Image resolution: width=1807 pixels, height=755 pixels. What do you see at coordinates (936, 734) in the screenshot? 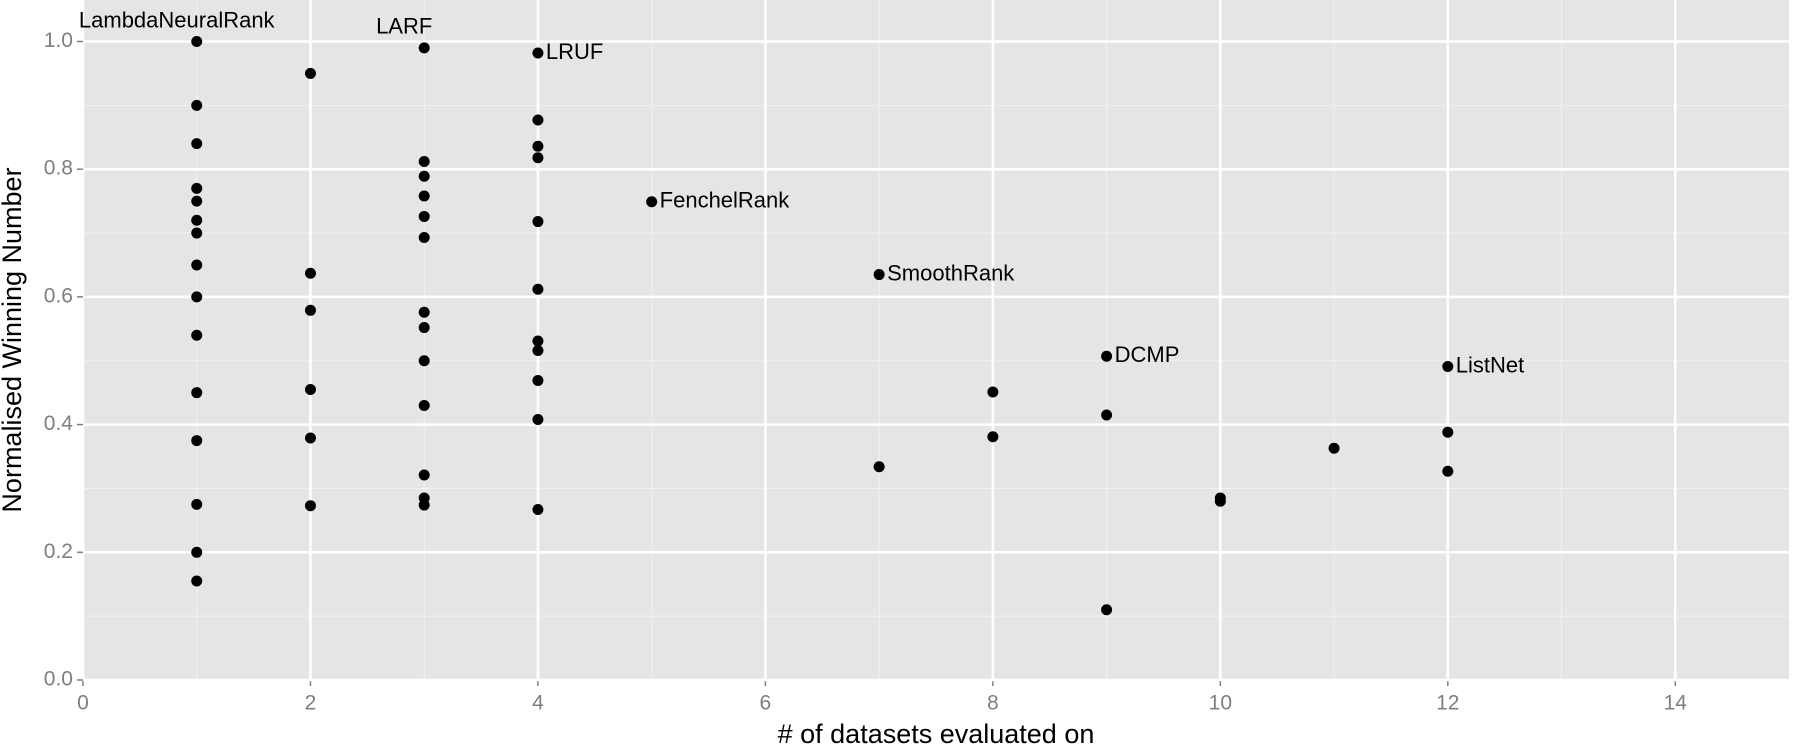
I see `x-axis-title: # of datasets evaluated on` at bounding box center [936, 734].